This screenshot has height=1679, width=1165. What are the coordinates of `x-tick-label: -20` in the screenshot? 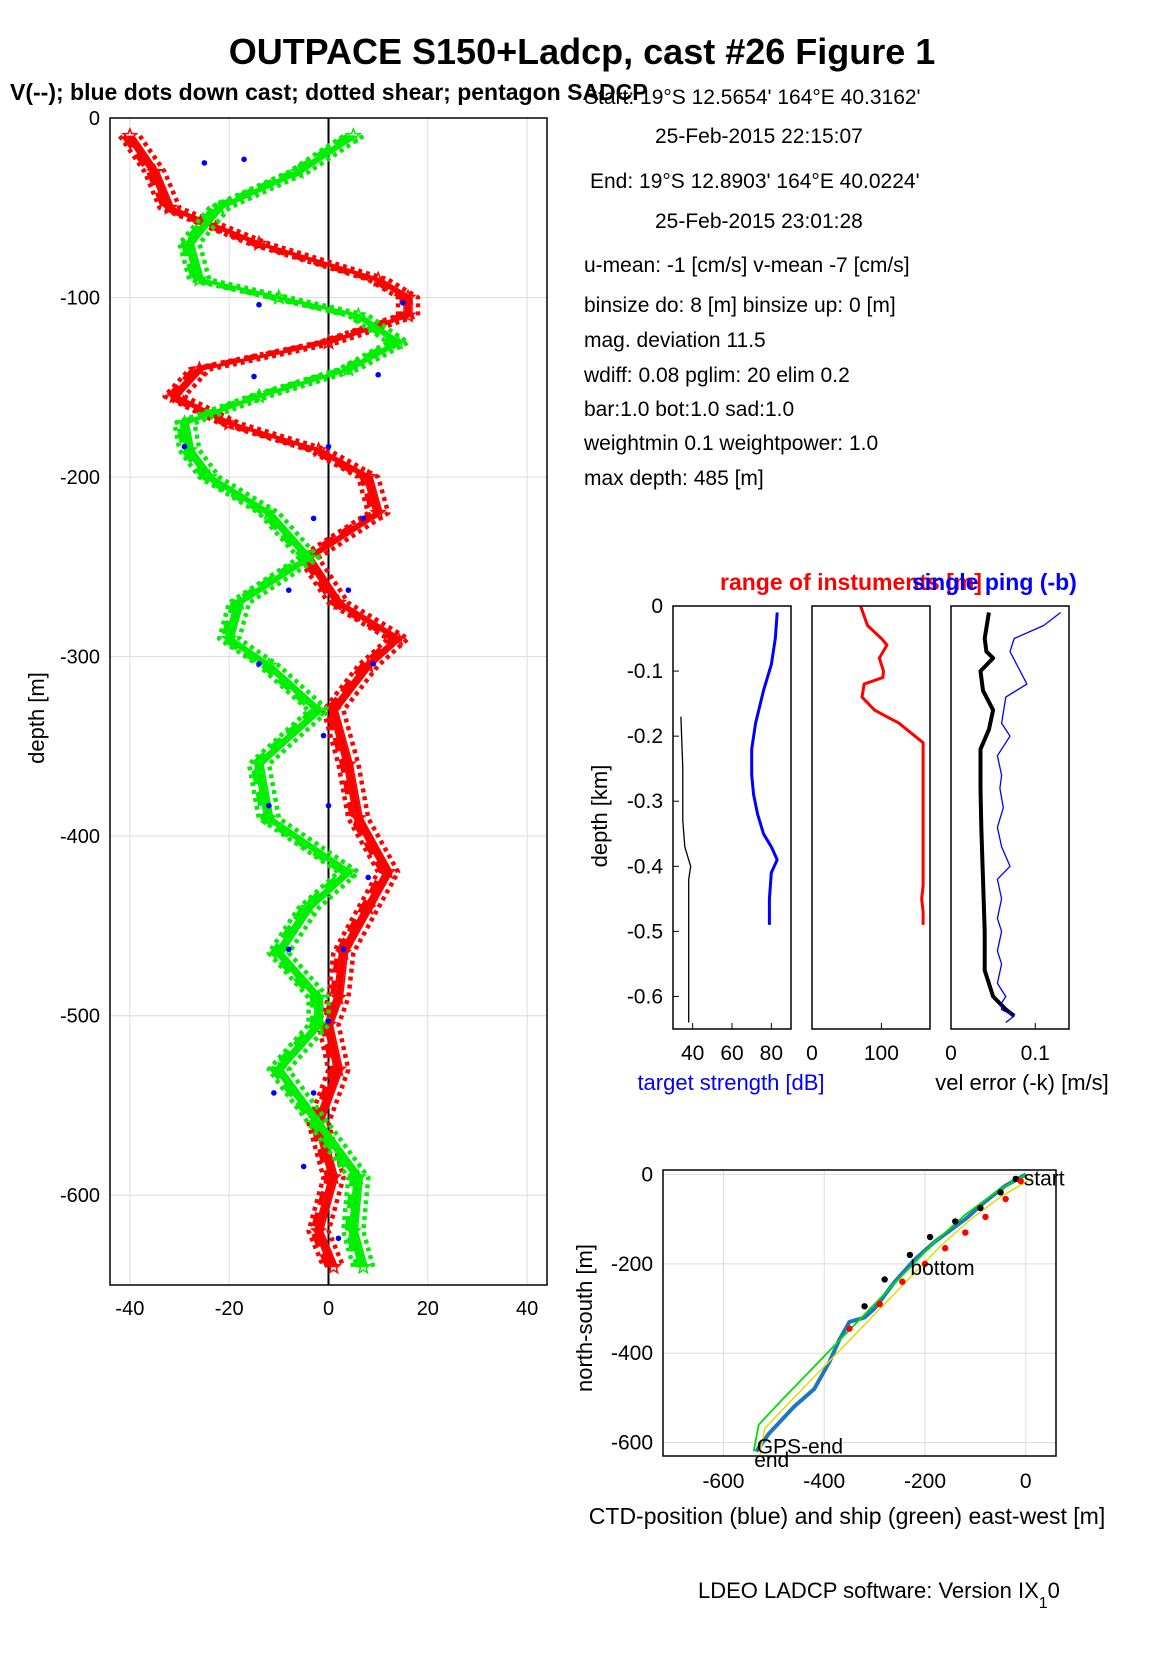 It's located at (229, 1309).